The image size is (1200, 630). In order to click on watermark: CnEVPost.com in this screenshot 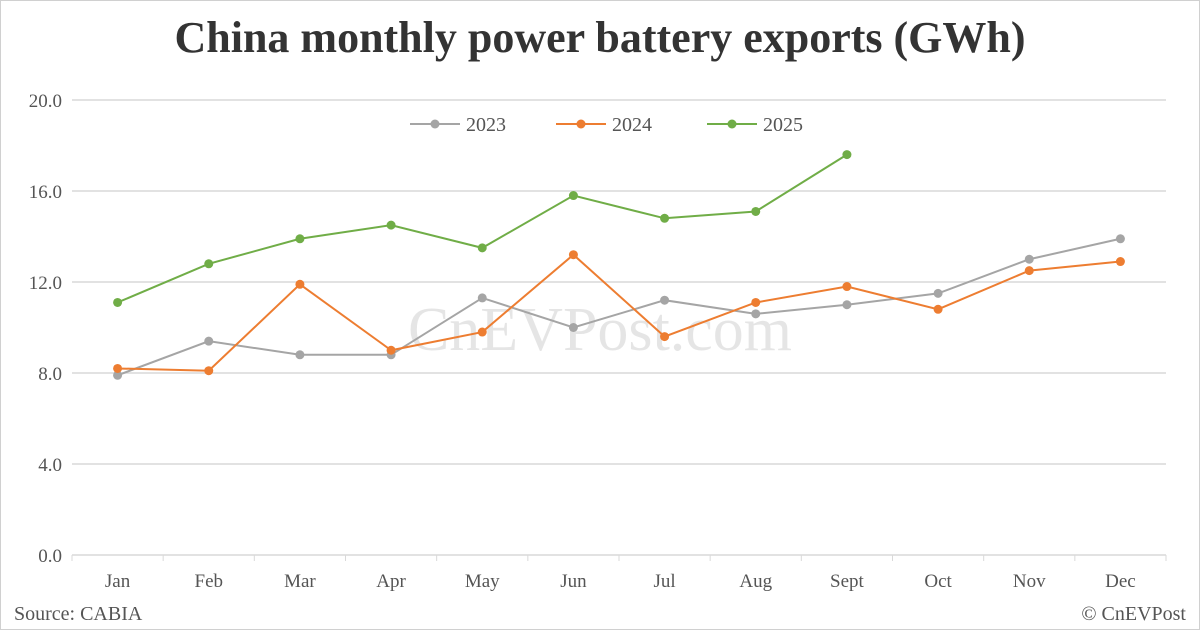, I will do `click(600, 330)`.